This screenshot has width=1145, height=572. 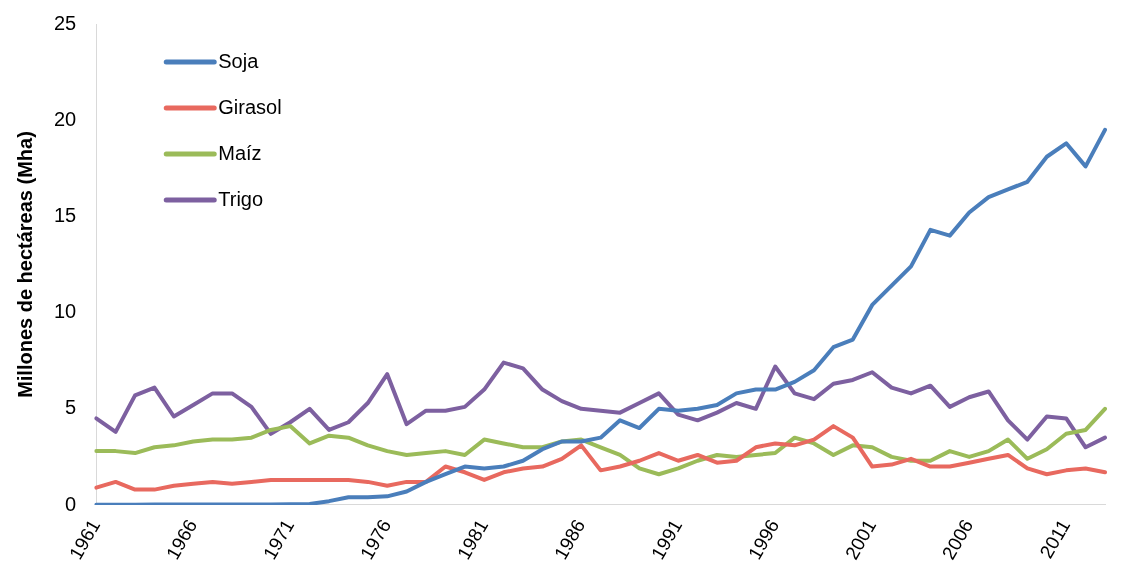 What do you see at coordinates (241, 198) in the screenshot?
I see `legend-label: Trigo` at bounding box center [241, 198].